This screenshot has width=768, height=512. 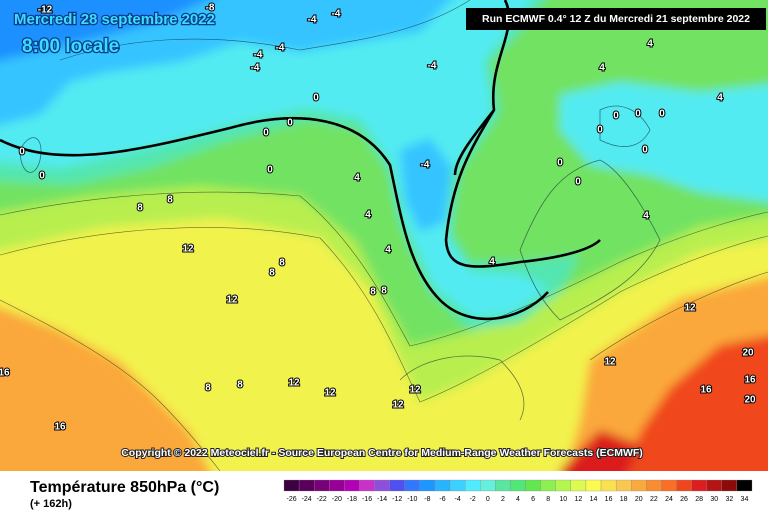 What do you see at coordinates (307, 499) in the screenshot?
I see `scale-label: -24` at bounding box center [307, 499].